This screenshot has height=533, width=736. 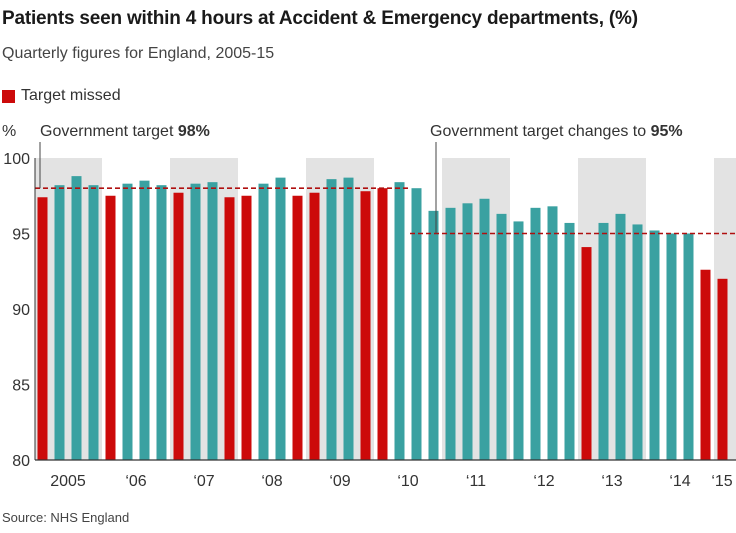 I want to click on y-axis-unit-label: %, so click(x=9, y=131).